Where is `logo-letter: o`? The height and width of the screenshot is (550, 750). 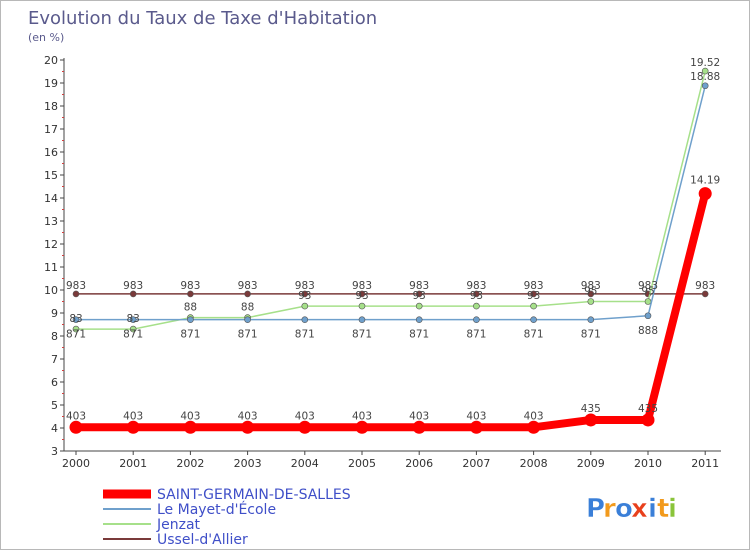
logo-letter: o is located at coordinates (624, 509).